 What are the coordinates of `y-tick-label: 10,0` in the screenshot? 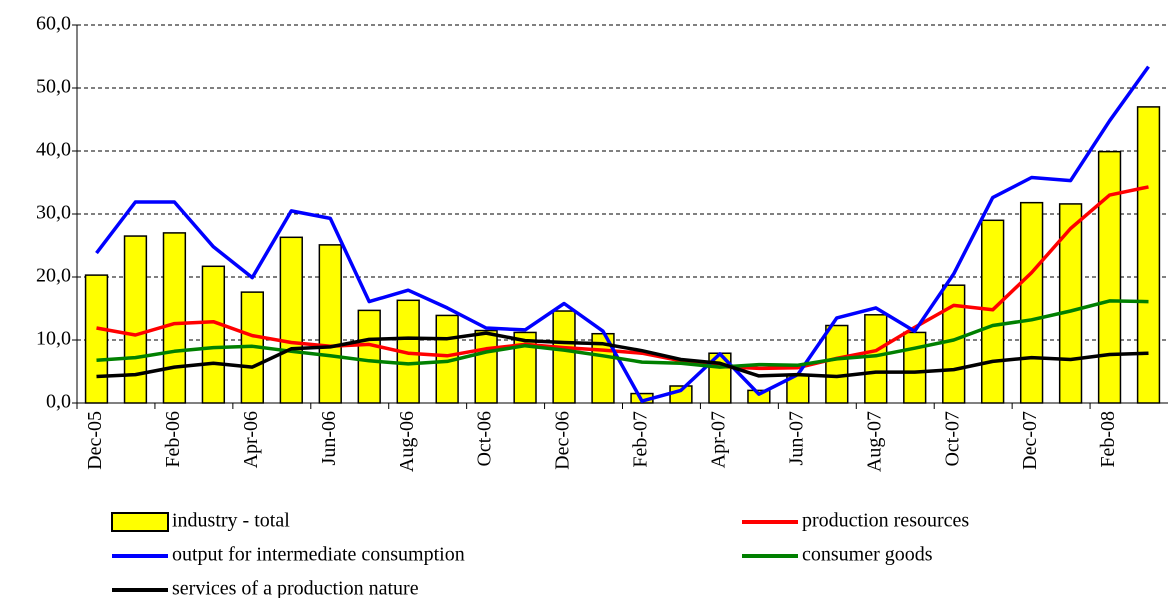 It's located at (53, 339).